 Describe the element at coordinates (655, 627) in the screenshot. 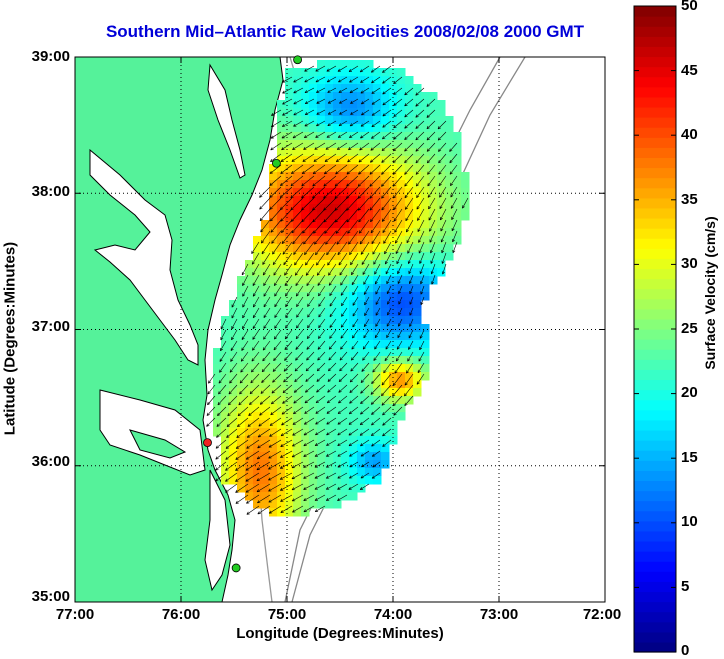

I see `colorbar-swatch` at that location.